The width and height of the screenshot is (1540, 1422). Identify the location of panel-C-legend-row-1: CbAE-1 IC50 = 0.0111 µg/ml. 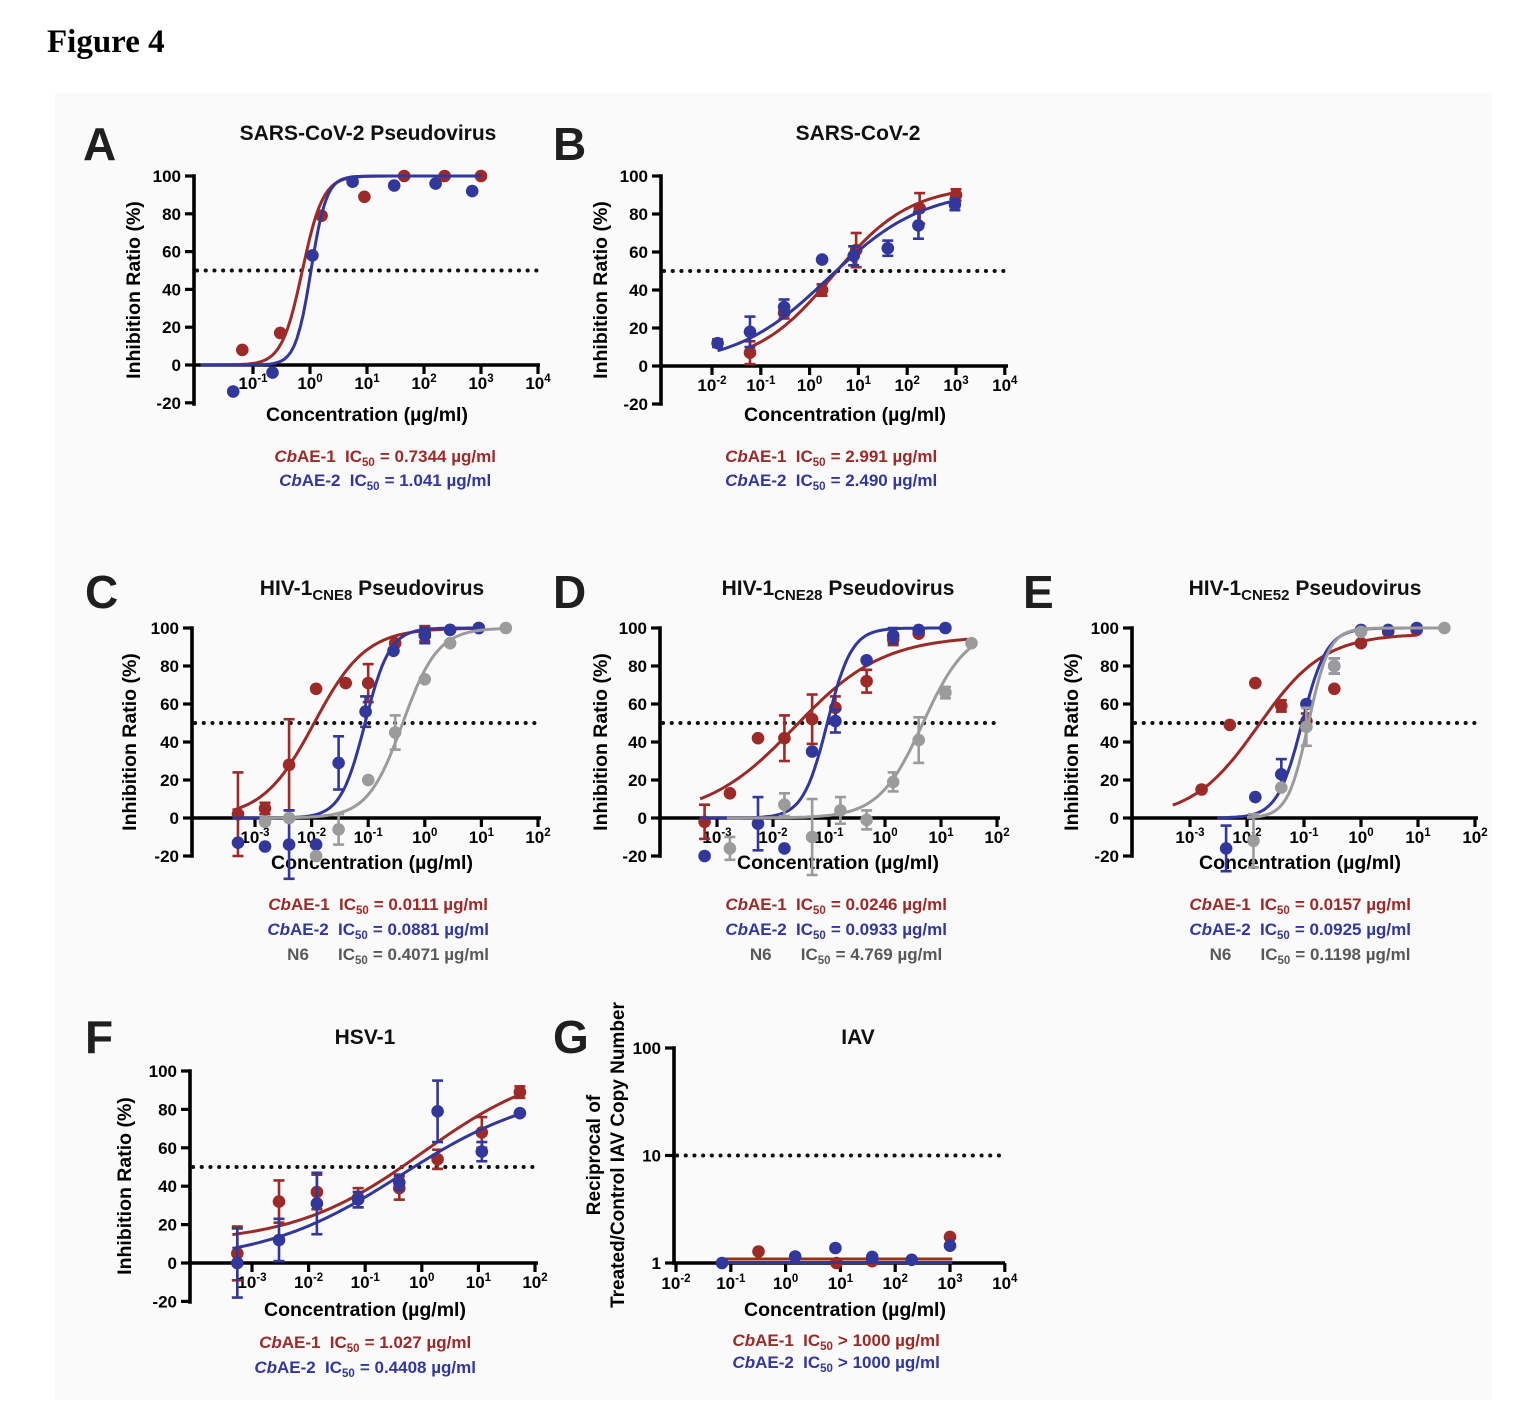
(378, 908).